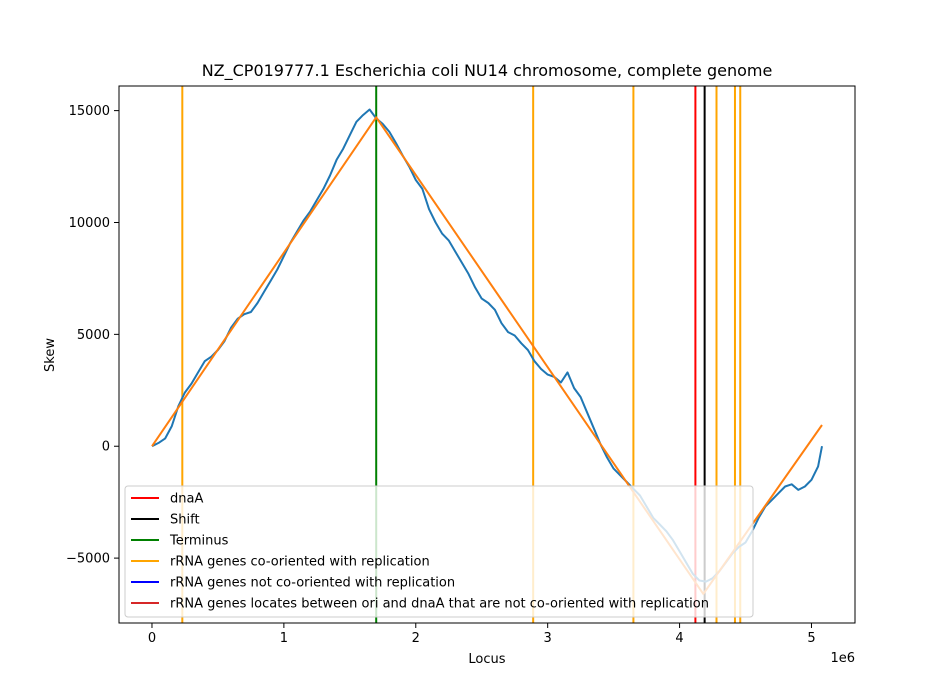 The image size is (950, 700). I want to click on legend-label-0: dnaA, so click(186, 499).